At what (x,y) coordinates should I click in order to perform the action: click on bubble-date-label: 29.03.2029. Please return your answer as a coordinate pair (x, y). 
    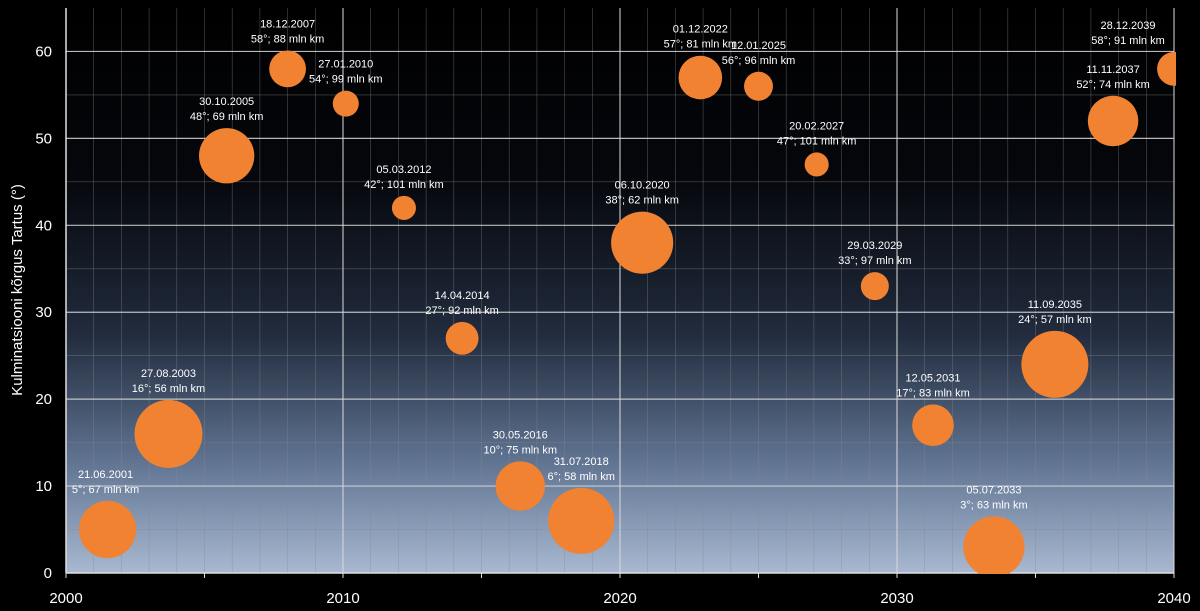
    Looking at the image, I should click on (874, 246).